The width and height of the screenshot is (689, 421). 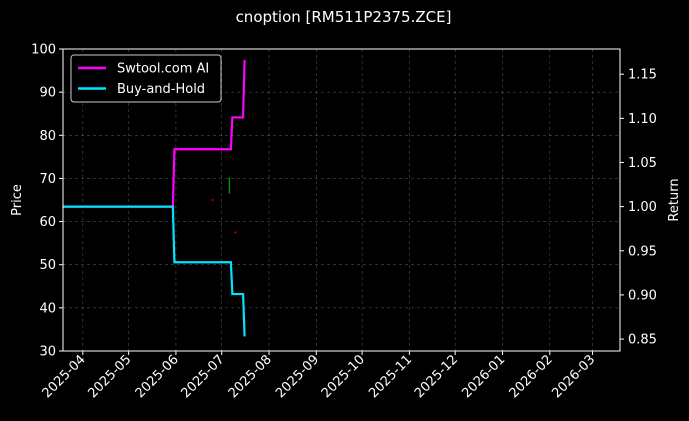 What do you see at coordinates (163, 69) in the screenshot?
I see `legend-label-0: Swtool.com AI` at bounding box center [163, 69].